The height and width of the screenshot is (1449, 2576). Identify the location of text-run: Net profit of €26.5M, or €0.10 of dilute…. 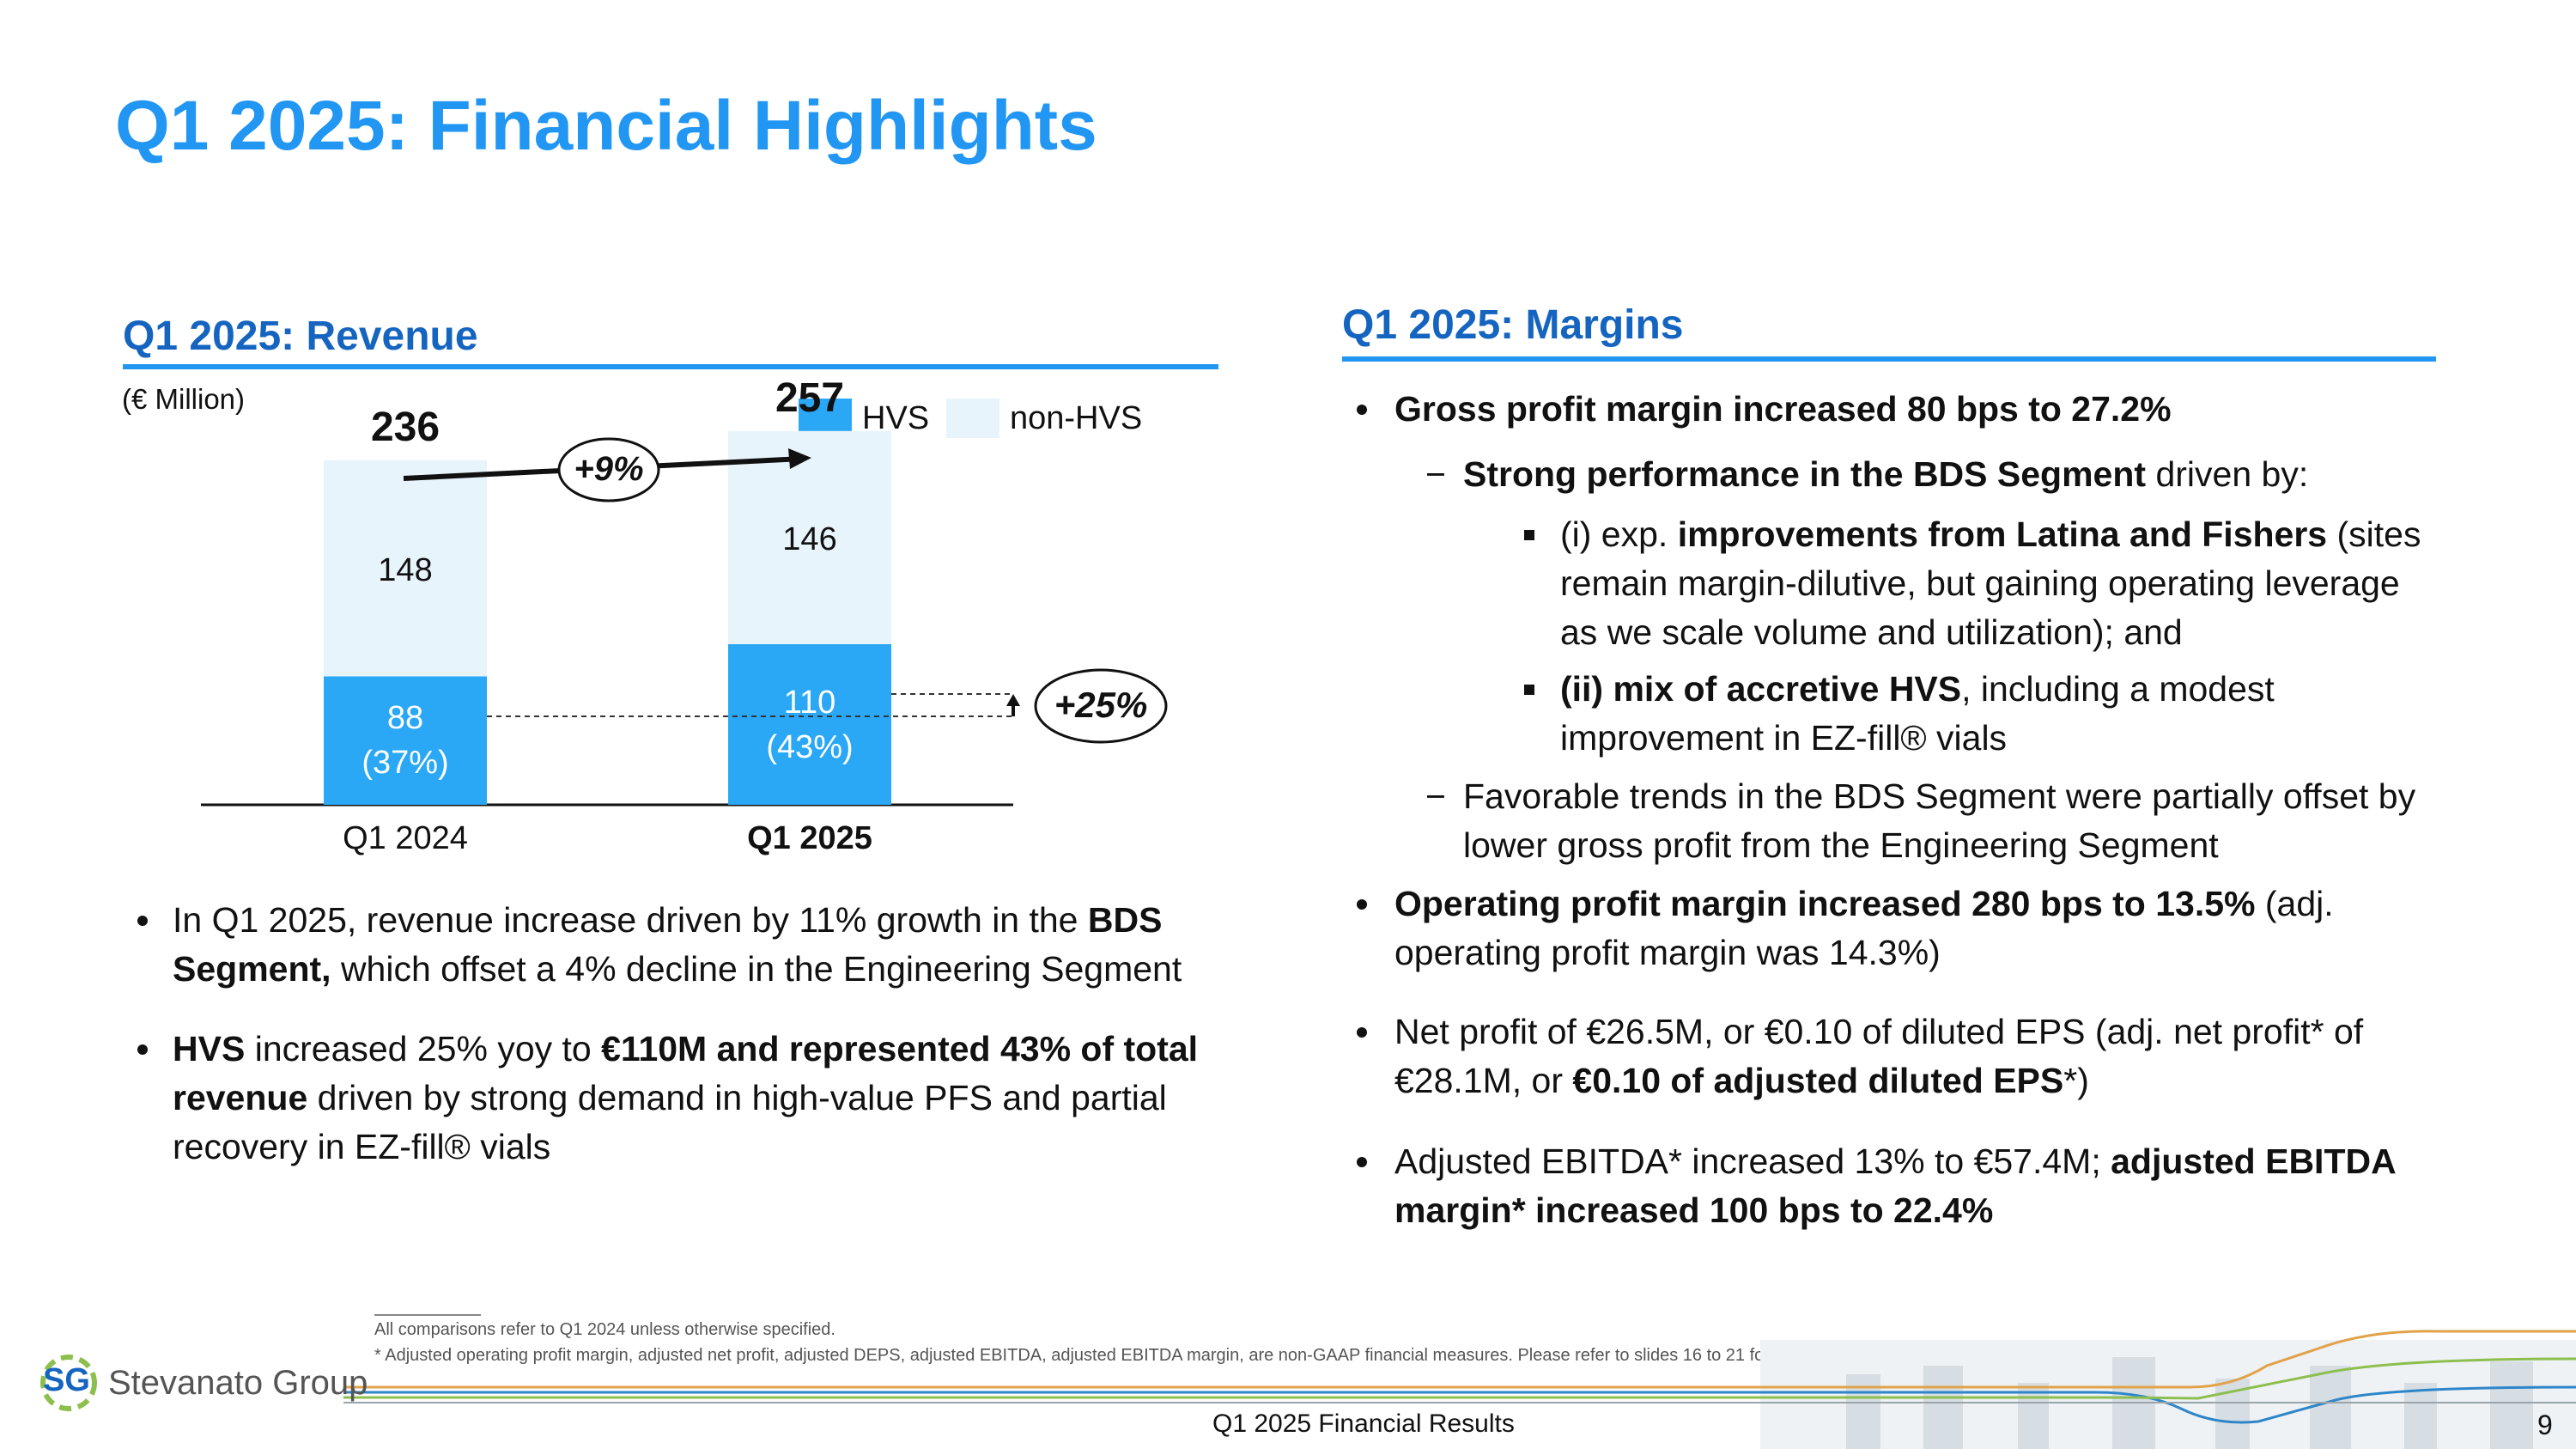
(1879, 1056).